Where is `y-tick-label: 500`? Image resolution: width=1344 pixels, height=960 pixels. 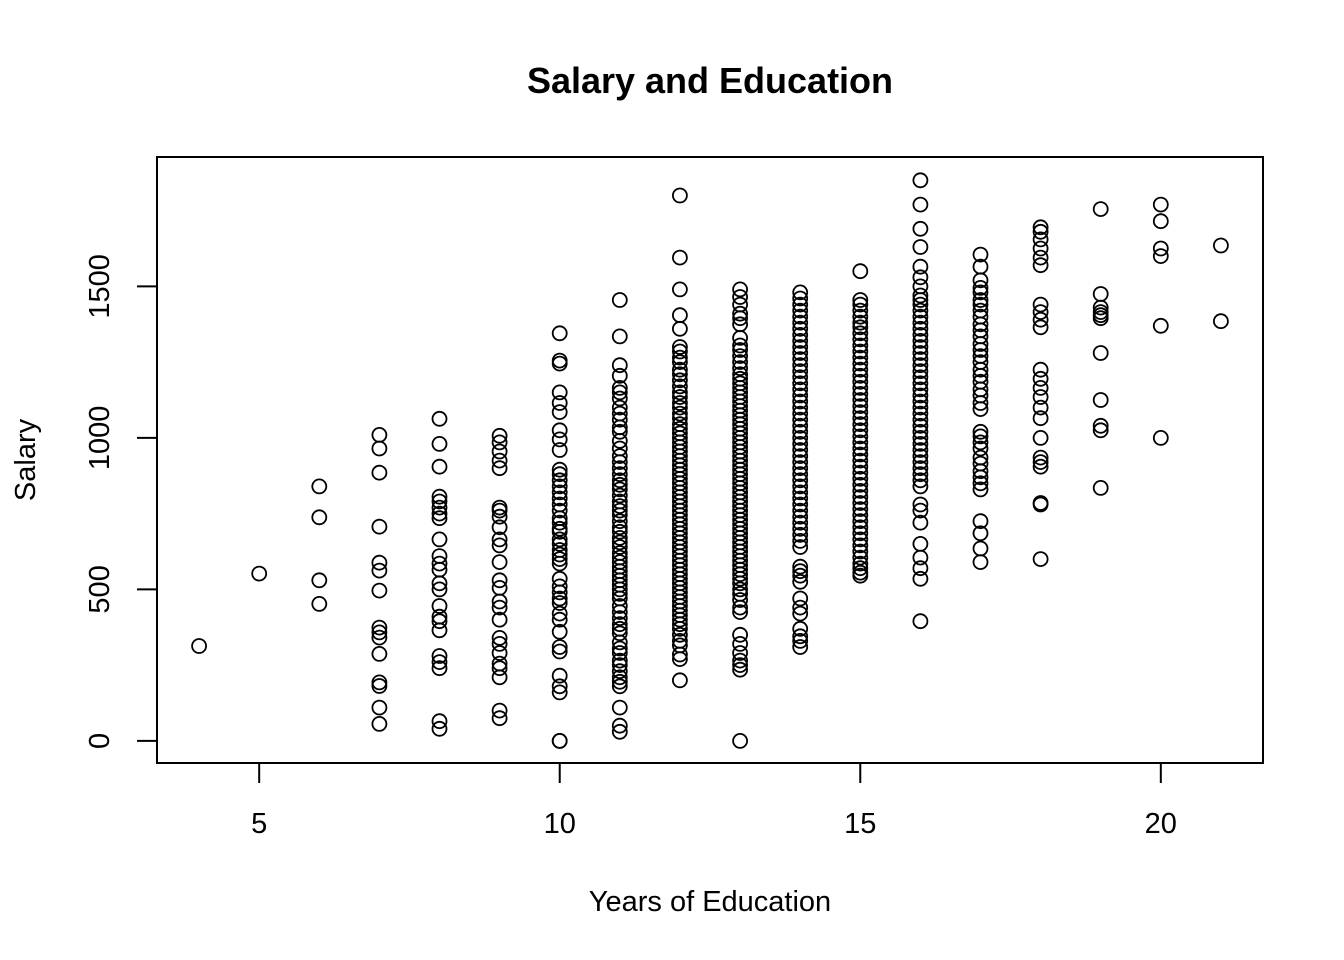 y-tick-label: 500 is located at coordinates (100, 589).